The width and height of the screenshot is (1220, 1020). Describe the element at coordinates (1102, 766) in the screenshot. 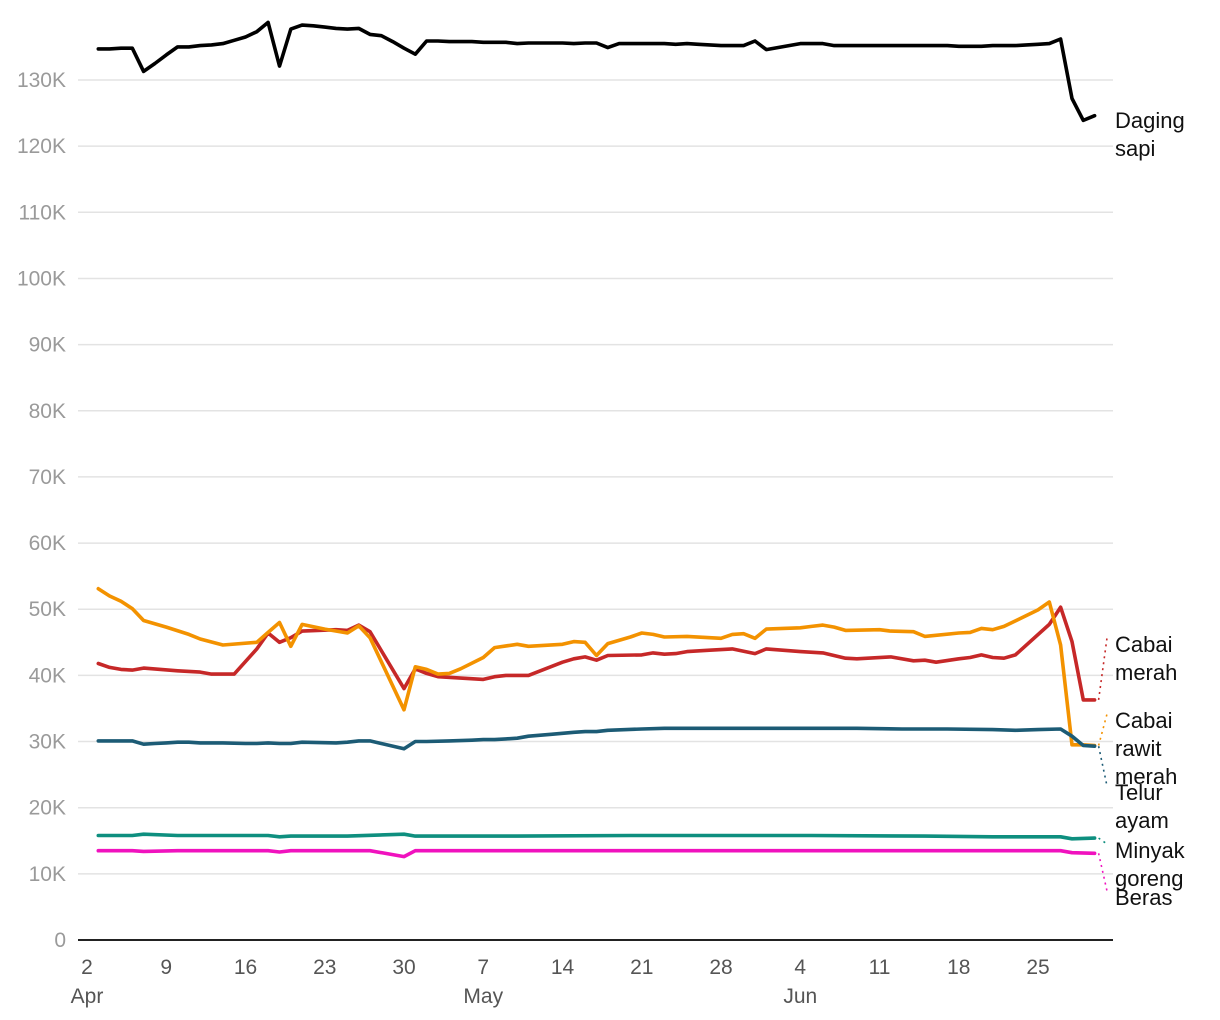

I see `label-leader-telur-ayam` at that location.